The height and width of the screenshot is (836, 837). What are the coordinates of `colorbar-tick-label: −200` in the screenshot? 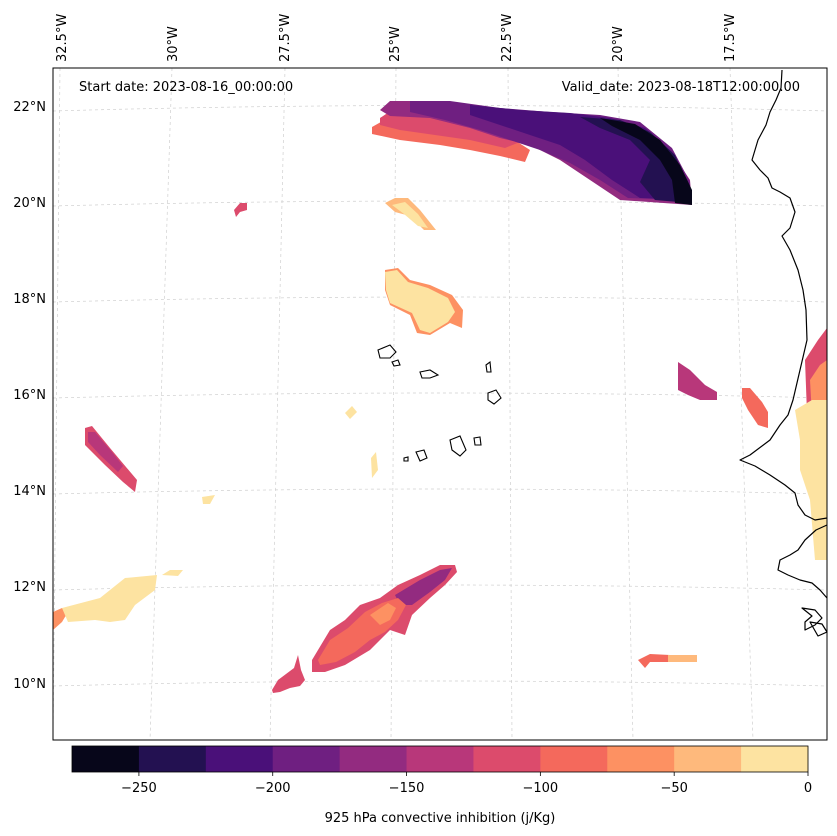 It's located at (273, 788).